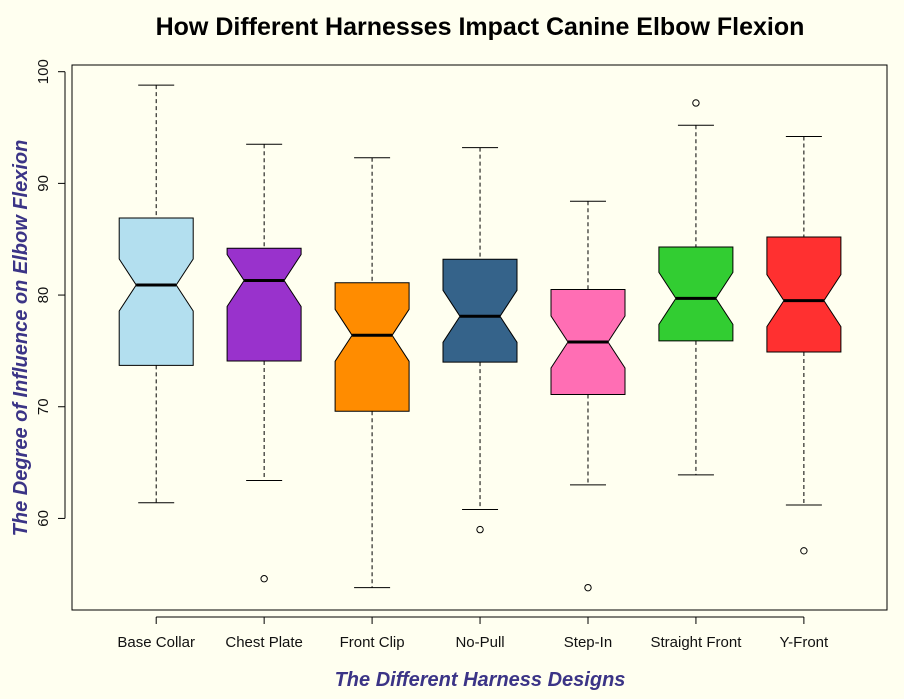 This screenshot has width=904, height=699. Describe the element at coordinates (696, 642) in the screenshot. I see `x-tick-label-5: Straight Front` at that location.